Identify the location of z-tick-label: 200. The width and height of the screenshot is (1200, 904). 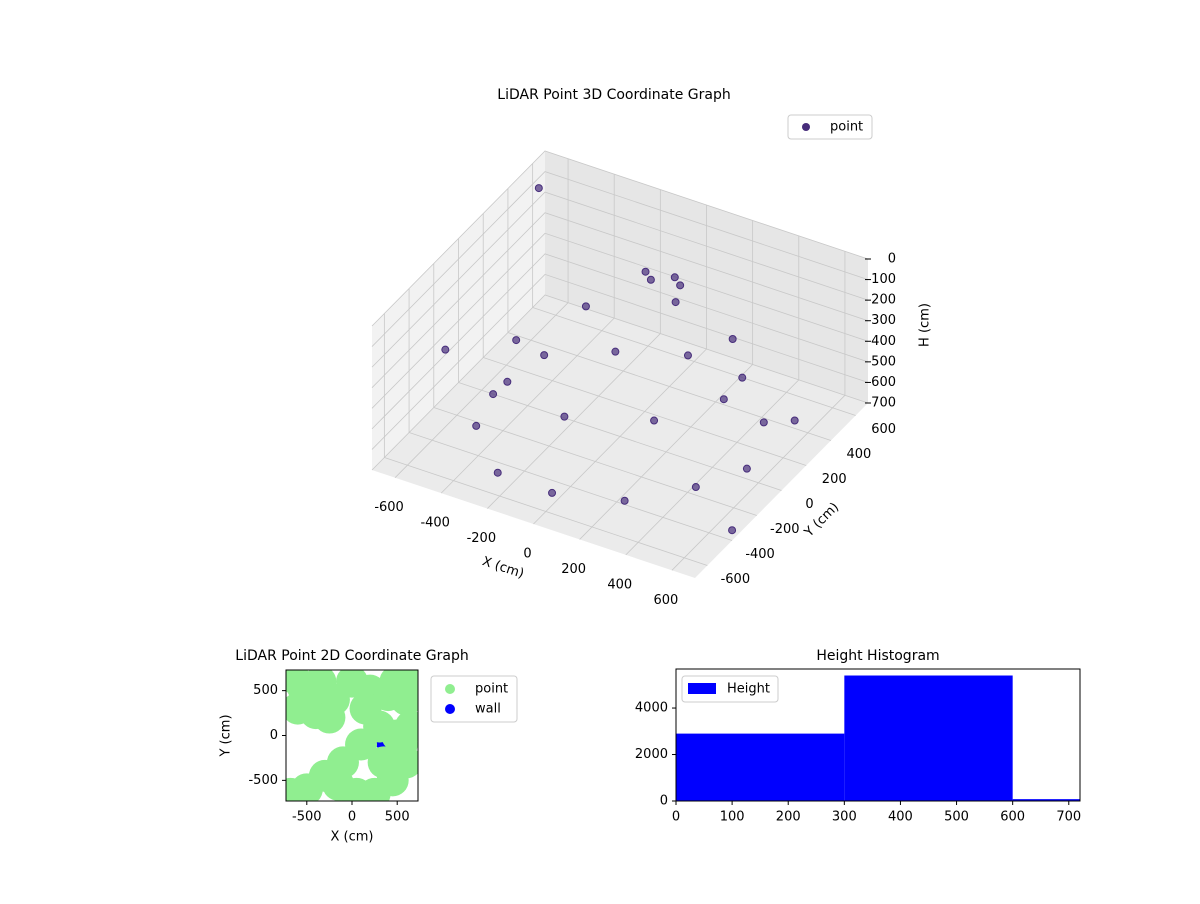
(883, 300).